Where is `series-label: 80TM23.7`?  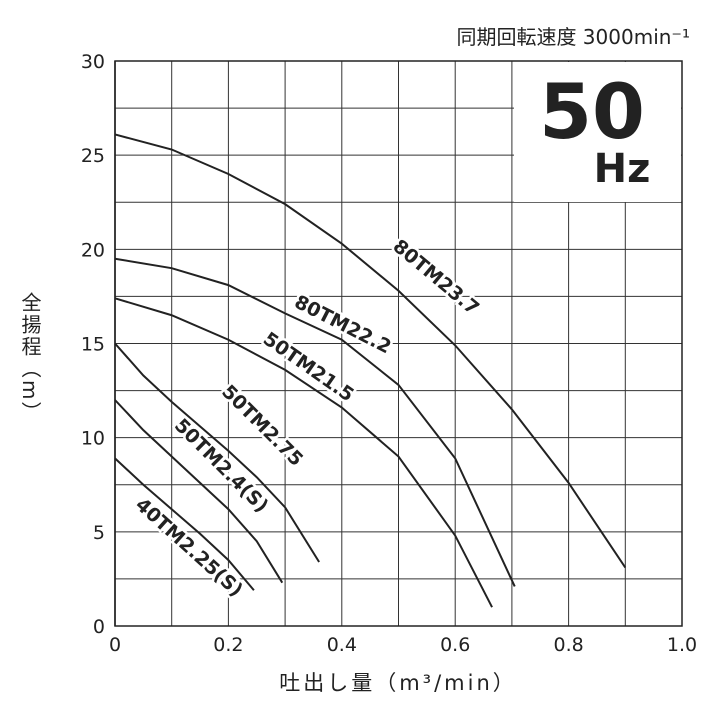 series-label: 80TM23.7 is located at coordinates (435, 277).